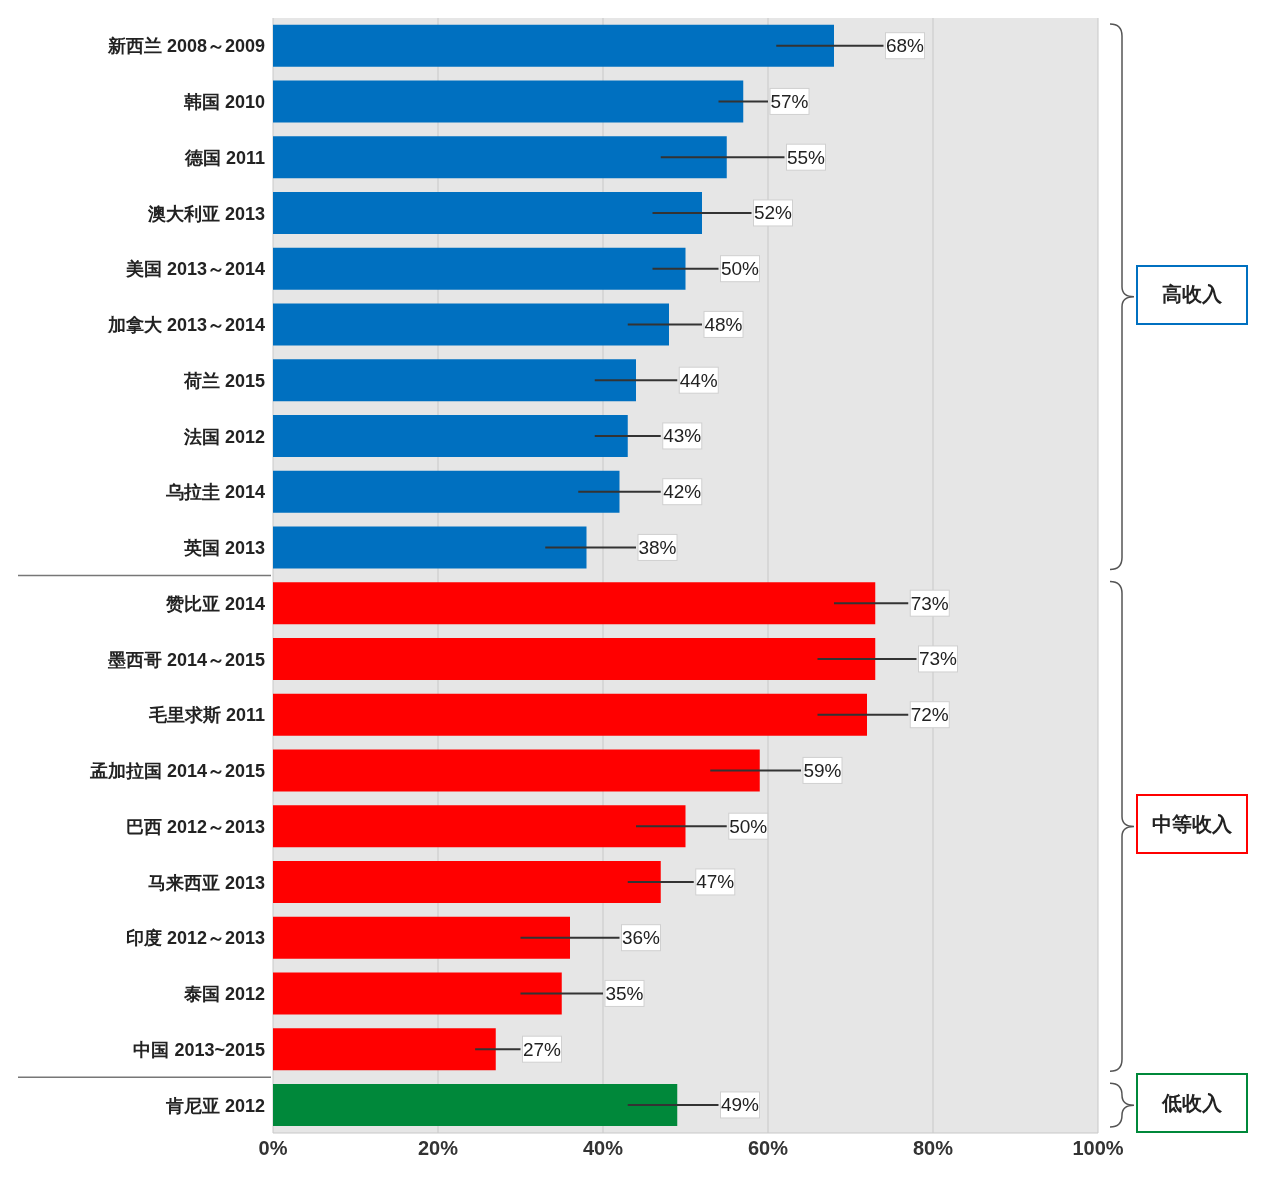 This screenshot has height=1183, width=1269. I want to click on y-tick-label: 巴西 2012～2013, so click(195, 826).